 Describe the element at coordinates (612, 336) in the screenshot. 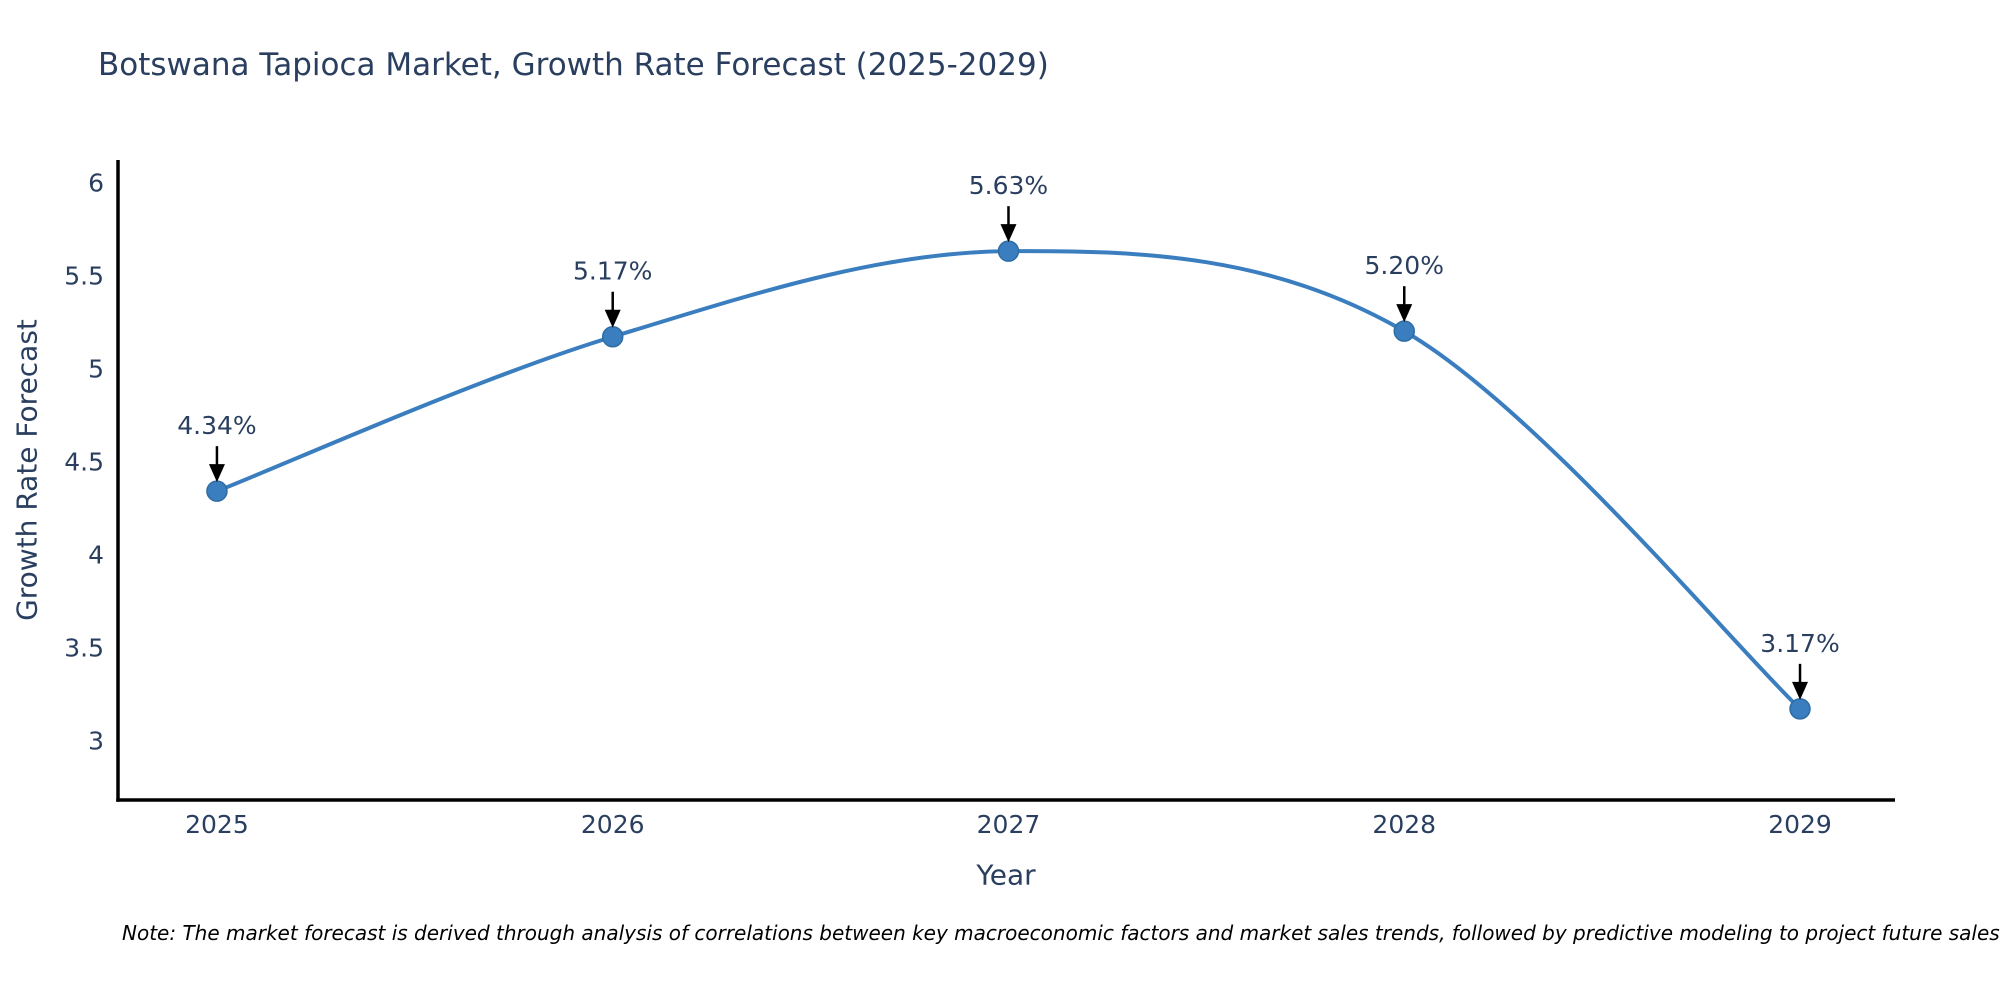

I see `data-point-2026` at that location.